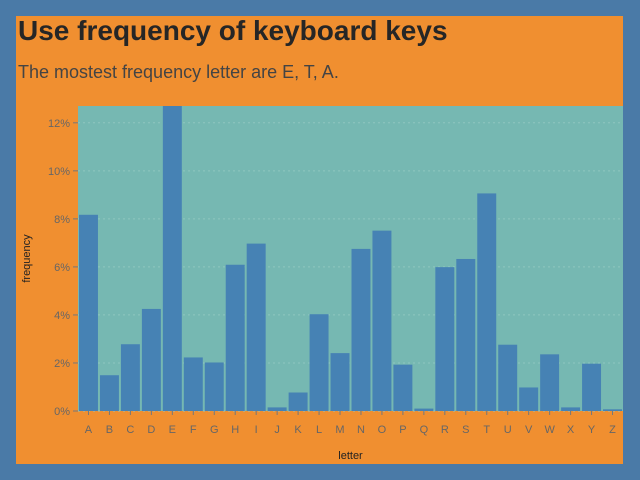 Image resolution: width=640 pixels, height=480 pixels. Describe the element at coordinates (172, 258) in the screenshot. I see `bar-e` at that location.